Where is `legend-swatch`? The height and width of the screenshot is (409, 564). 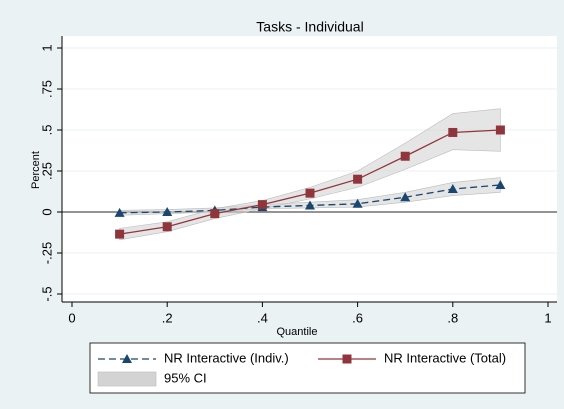 legend-swatch is located at coordinates (127, 379).